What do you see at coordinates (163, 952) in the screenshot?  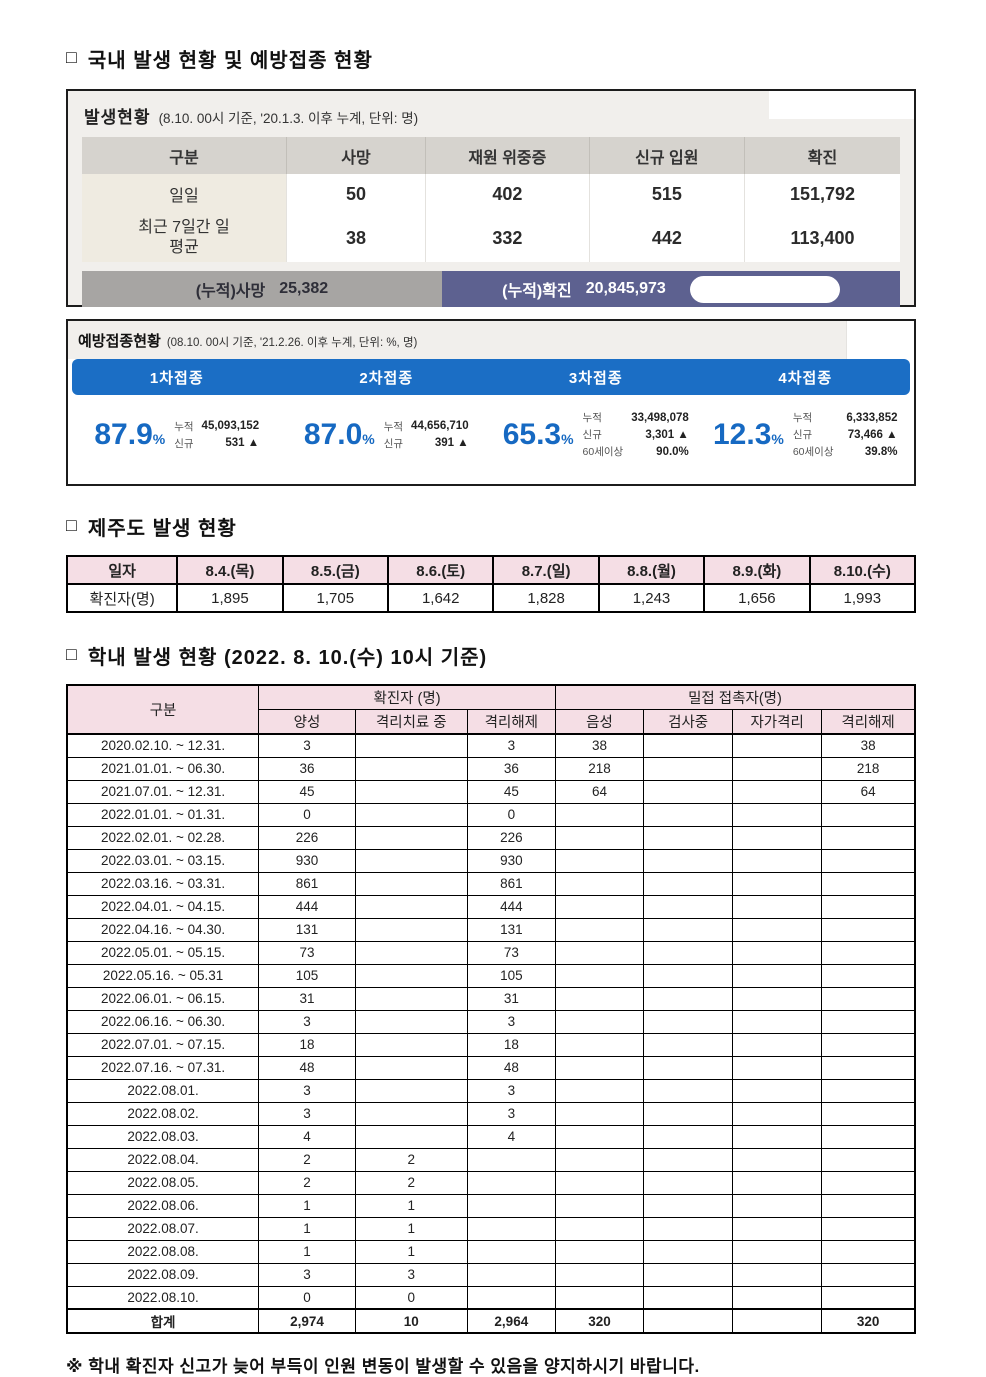 I see `table-cell: 2022.05.01. ~ 05.15.` at bounding box center [163, 952].